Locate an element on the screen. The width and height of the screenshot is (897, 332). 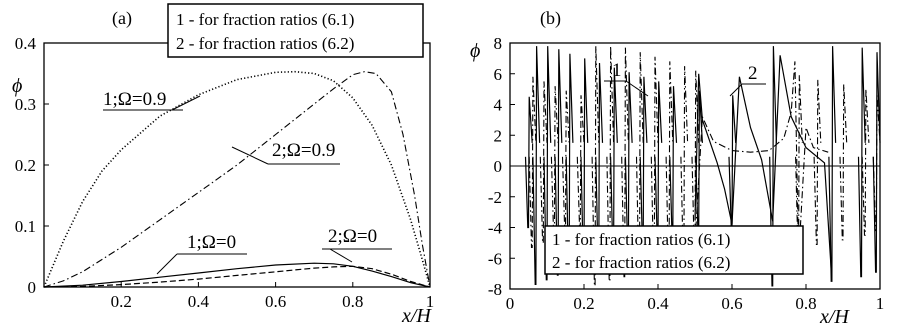
b-x-tick-label: 0.2 is located at coordinates (583, 303).